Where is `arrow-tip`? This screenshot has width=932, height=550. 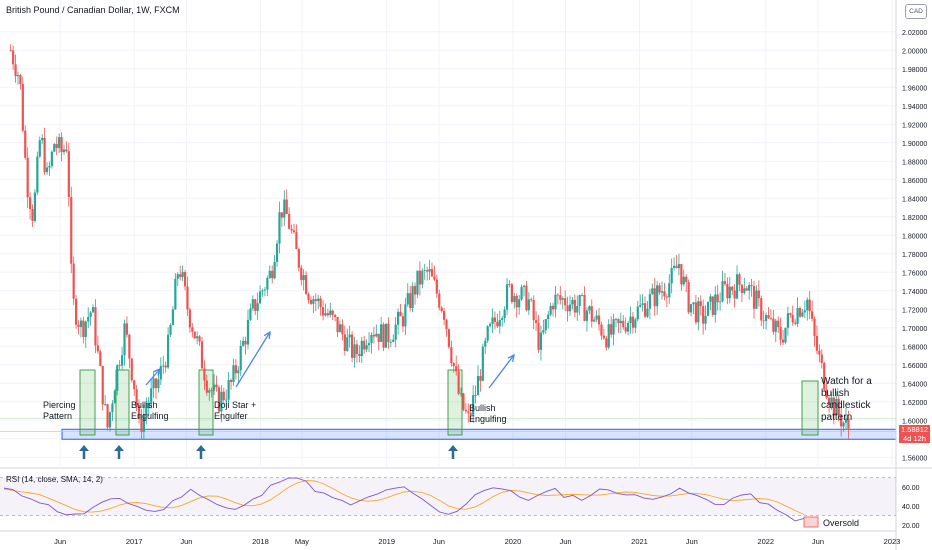
arrow-tip is located at coordinates (201, 448).